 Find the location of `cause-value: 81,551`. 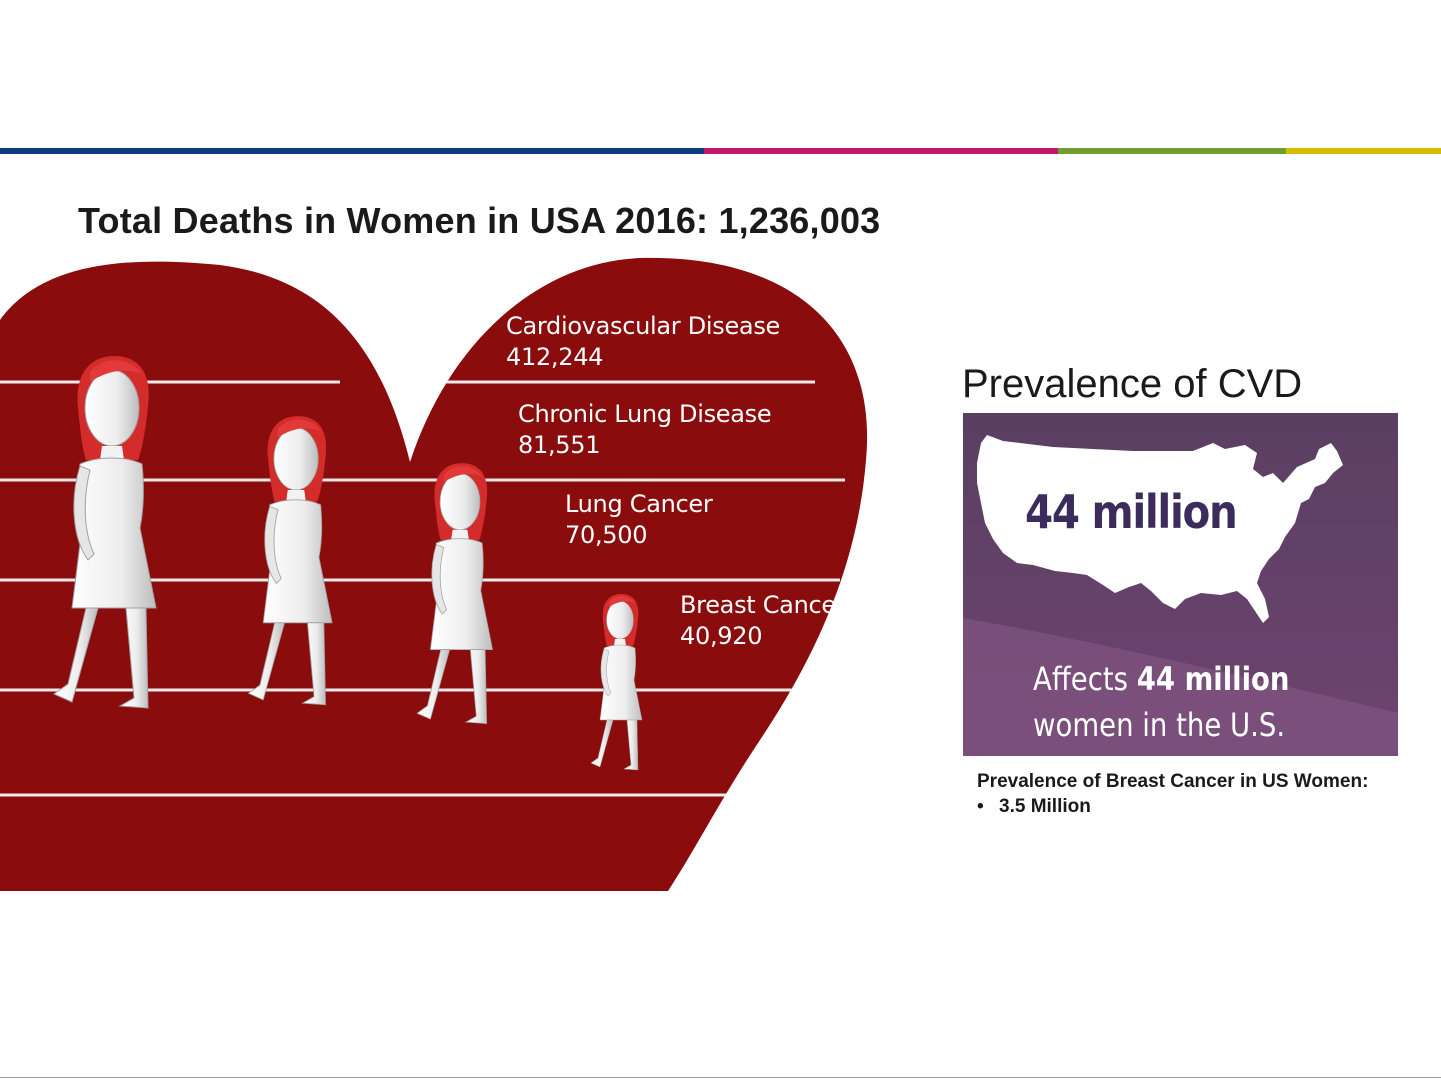

cause-value: 81,551 is located at coordinates (559, 445).